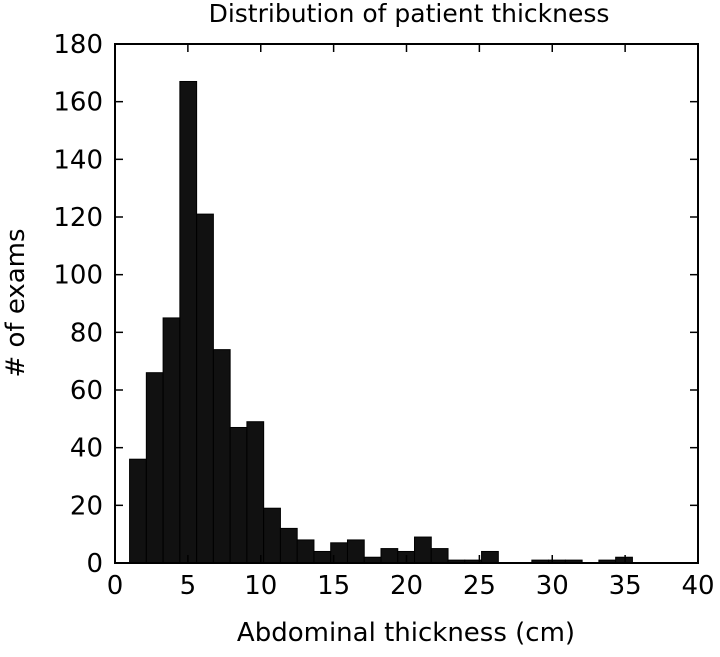 This screenshot has width=720, height=657. What do you see at coordinates (409, 14) in the screenshot?
I see `chart-title: Distribution of patient thickness` at bounding box center [409, 14].